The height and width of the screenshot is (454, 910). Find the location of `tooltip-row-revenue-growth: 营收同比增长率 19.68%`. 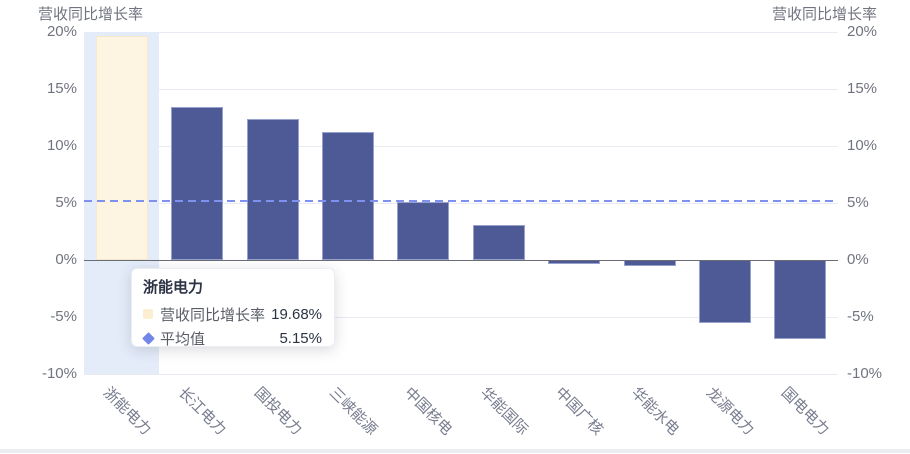

tooltip-row-revenue-growth: 营收同比增长率 19.68% is located at coordinates (232, 314).